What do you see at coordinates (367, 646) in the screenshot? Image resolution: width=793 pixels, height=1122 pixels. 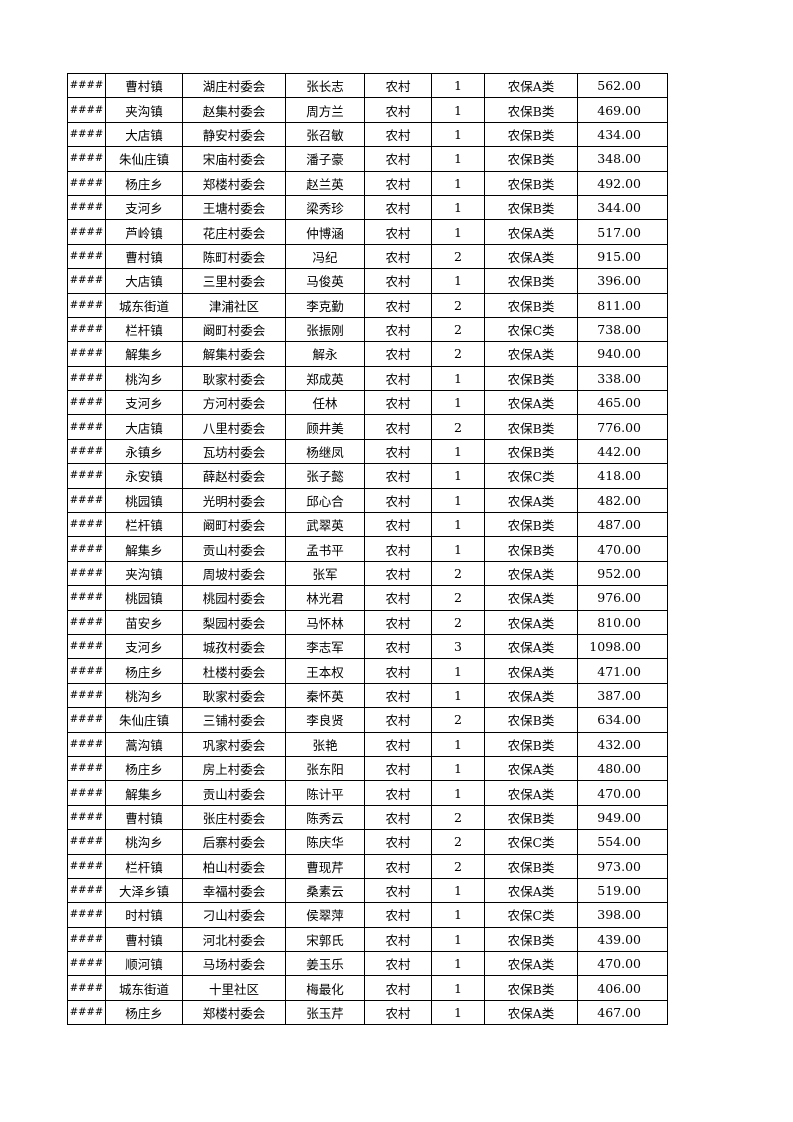 I see `table-row: #### 支河乡 城孜村委会 李志军 农村 3 农保A类 1098.00` at bounding box center [367, 646].